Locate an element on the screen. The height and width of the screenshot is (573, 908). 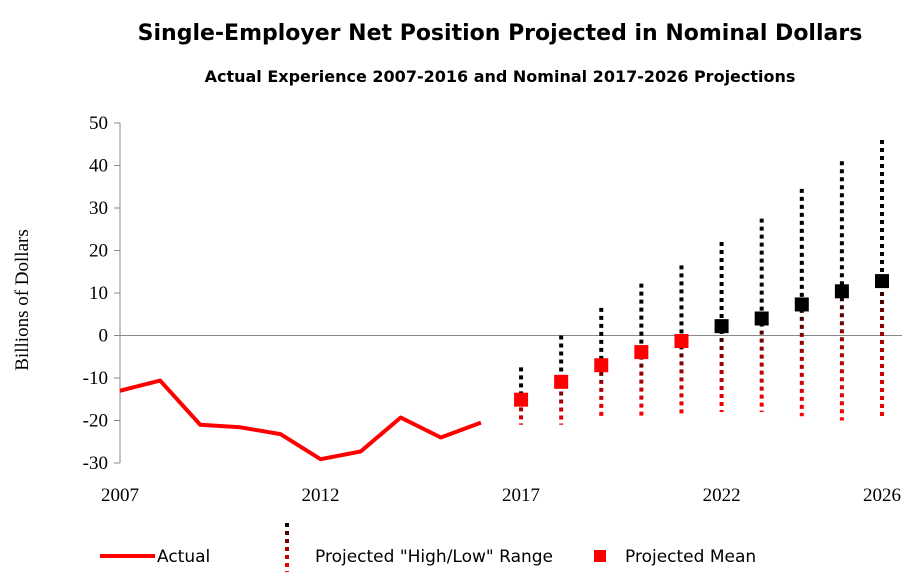
x-tick-label: 2007 is located at coordinates (120, 495).